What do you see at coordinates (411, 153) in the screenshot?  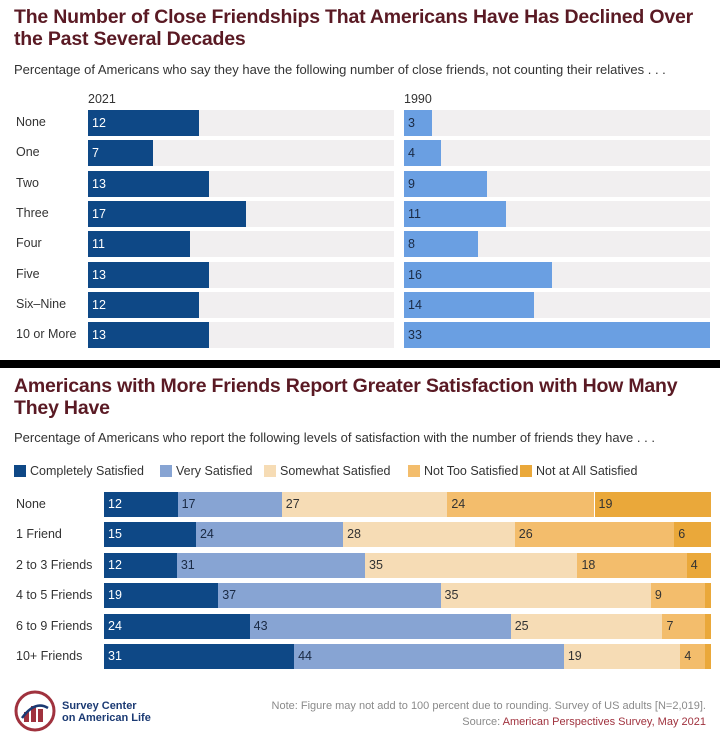 I see `bar-value-label: 4` at bounding box center [411, 153].